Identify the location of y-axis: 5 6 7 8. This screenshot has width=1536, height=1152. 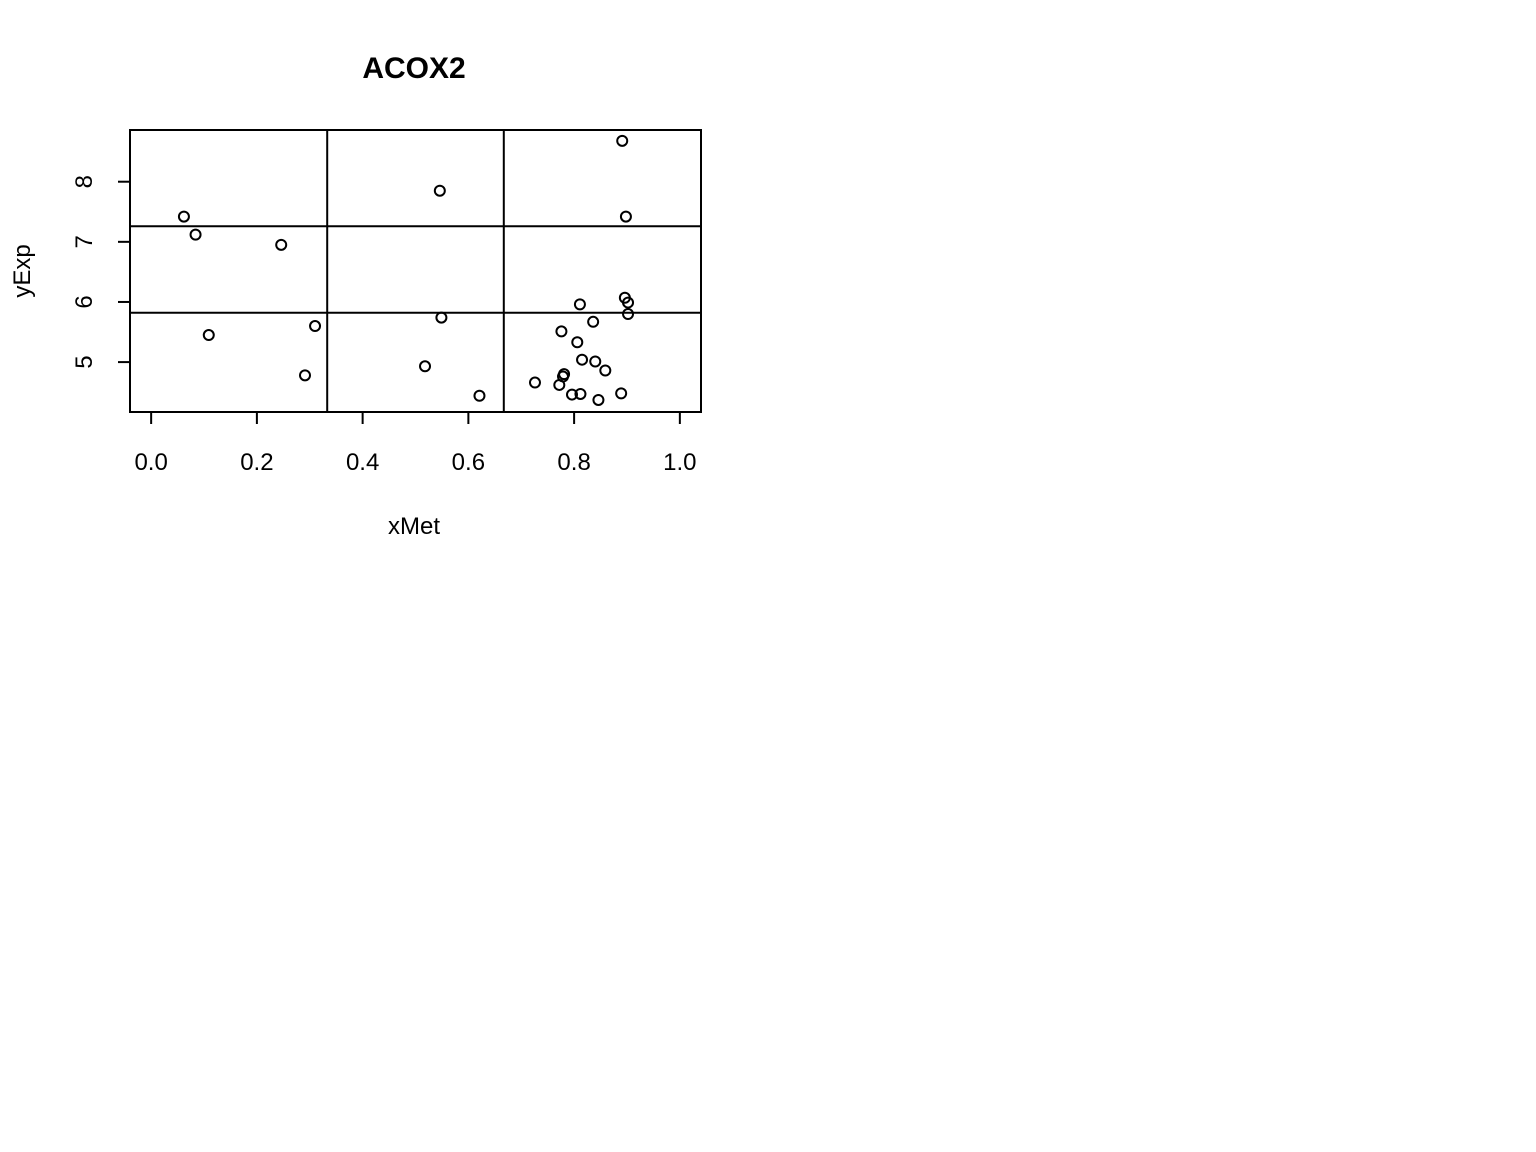
(101, 272).